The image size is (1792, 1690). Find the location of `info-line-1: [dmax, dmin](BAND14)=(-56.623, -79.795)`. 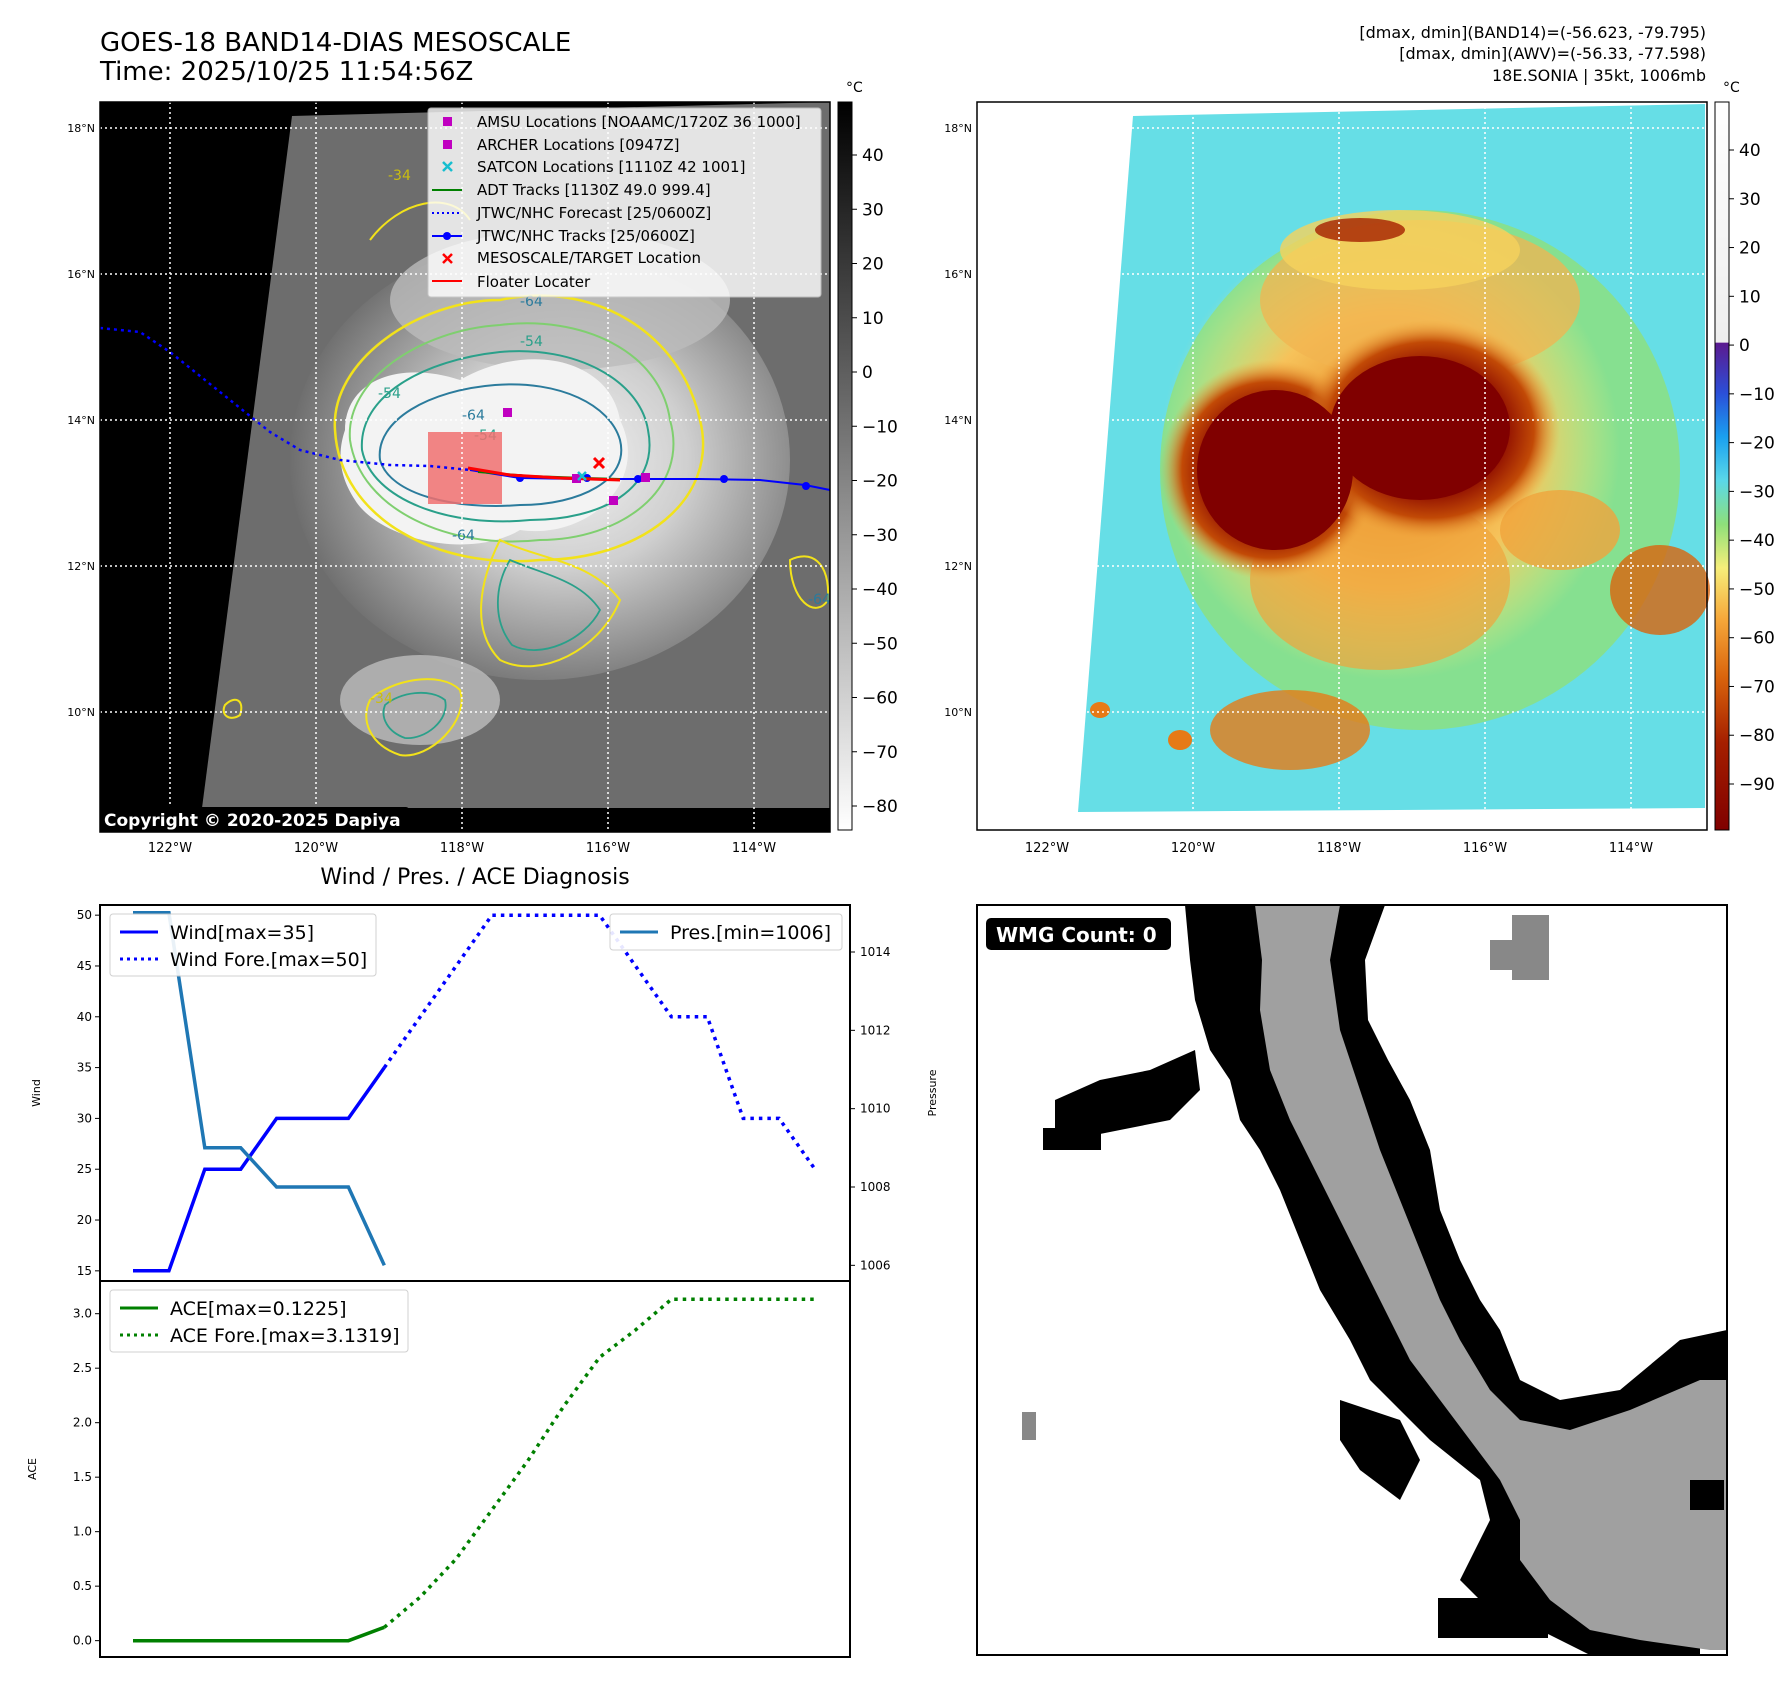

info-line-1: [dmax, dmin](BAND14)=(-56.623, -79.795) is located at coordinates (1532, 32).